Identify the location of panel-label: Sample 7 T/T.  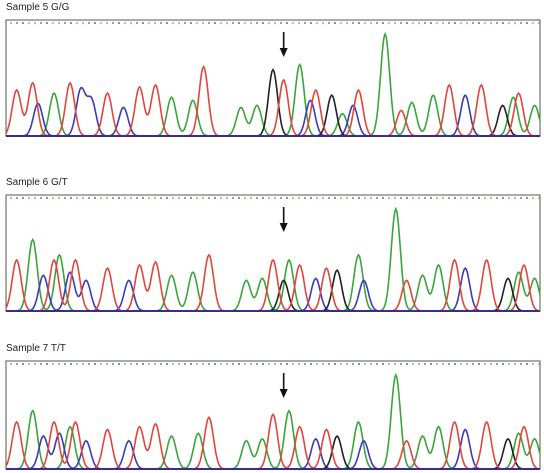
(36, 348).